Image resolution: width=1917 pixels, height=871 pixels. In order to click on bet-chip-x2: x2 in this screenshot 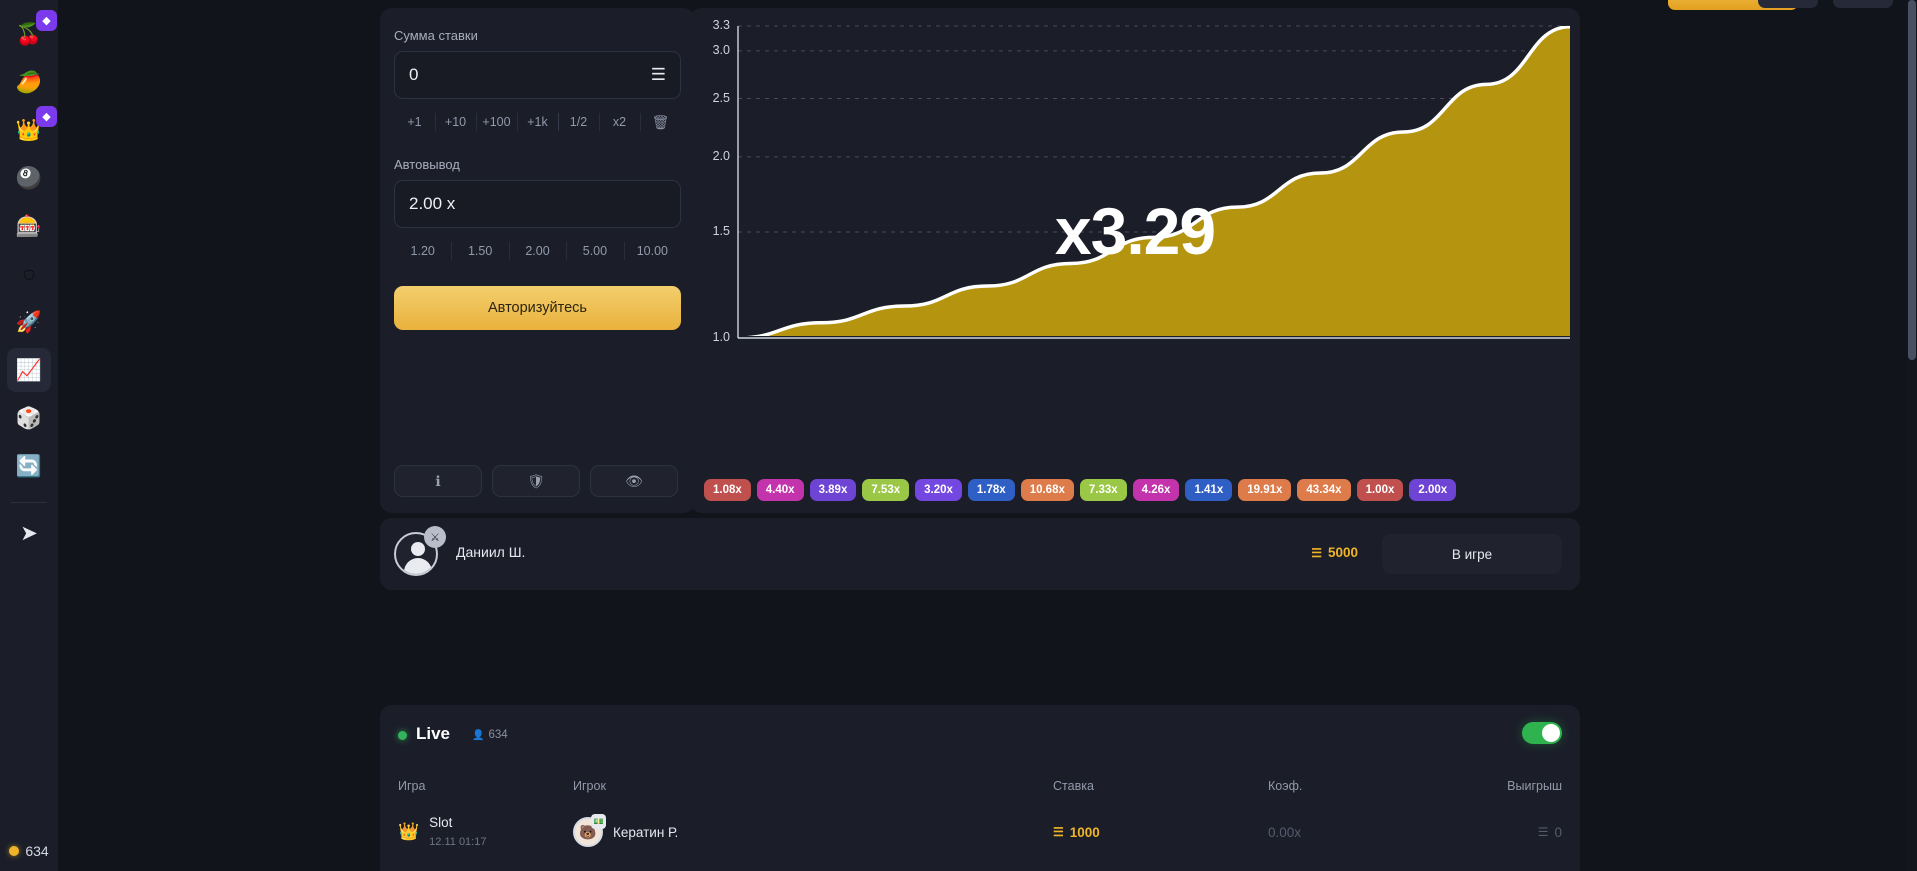, I will do `click(619, 122)`.